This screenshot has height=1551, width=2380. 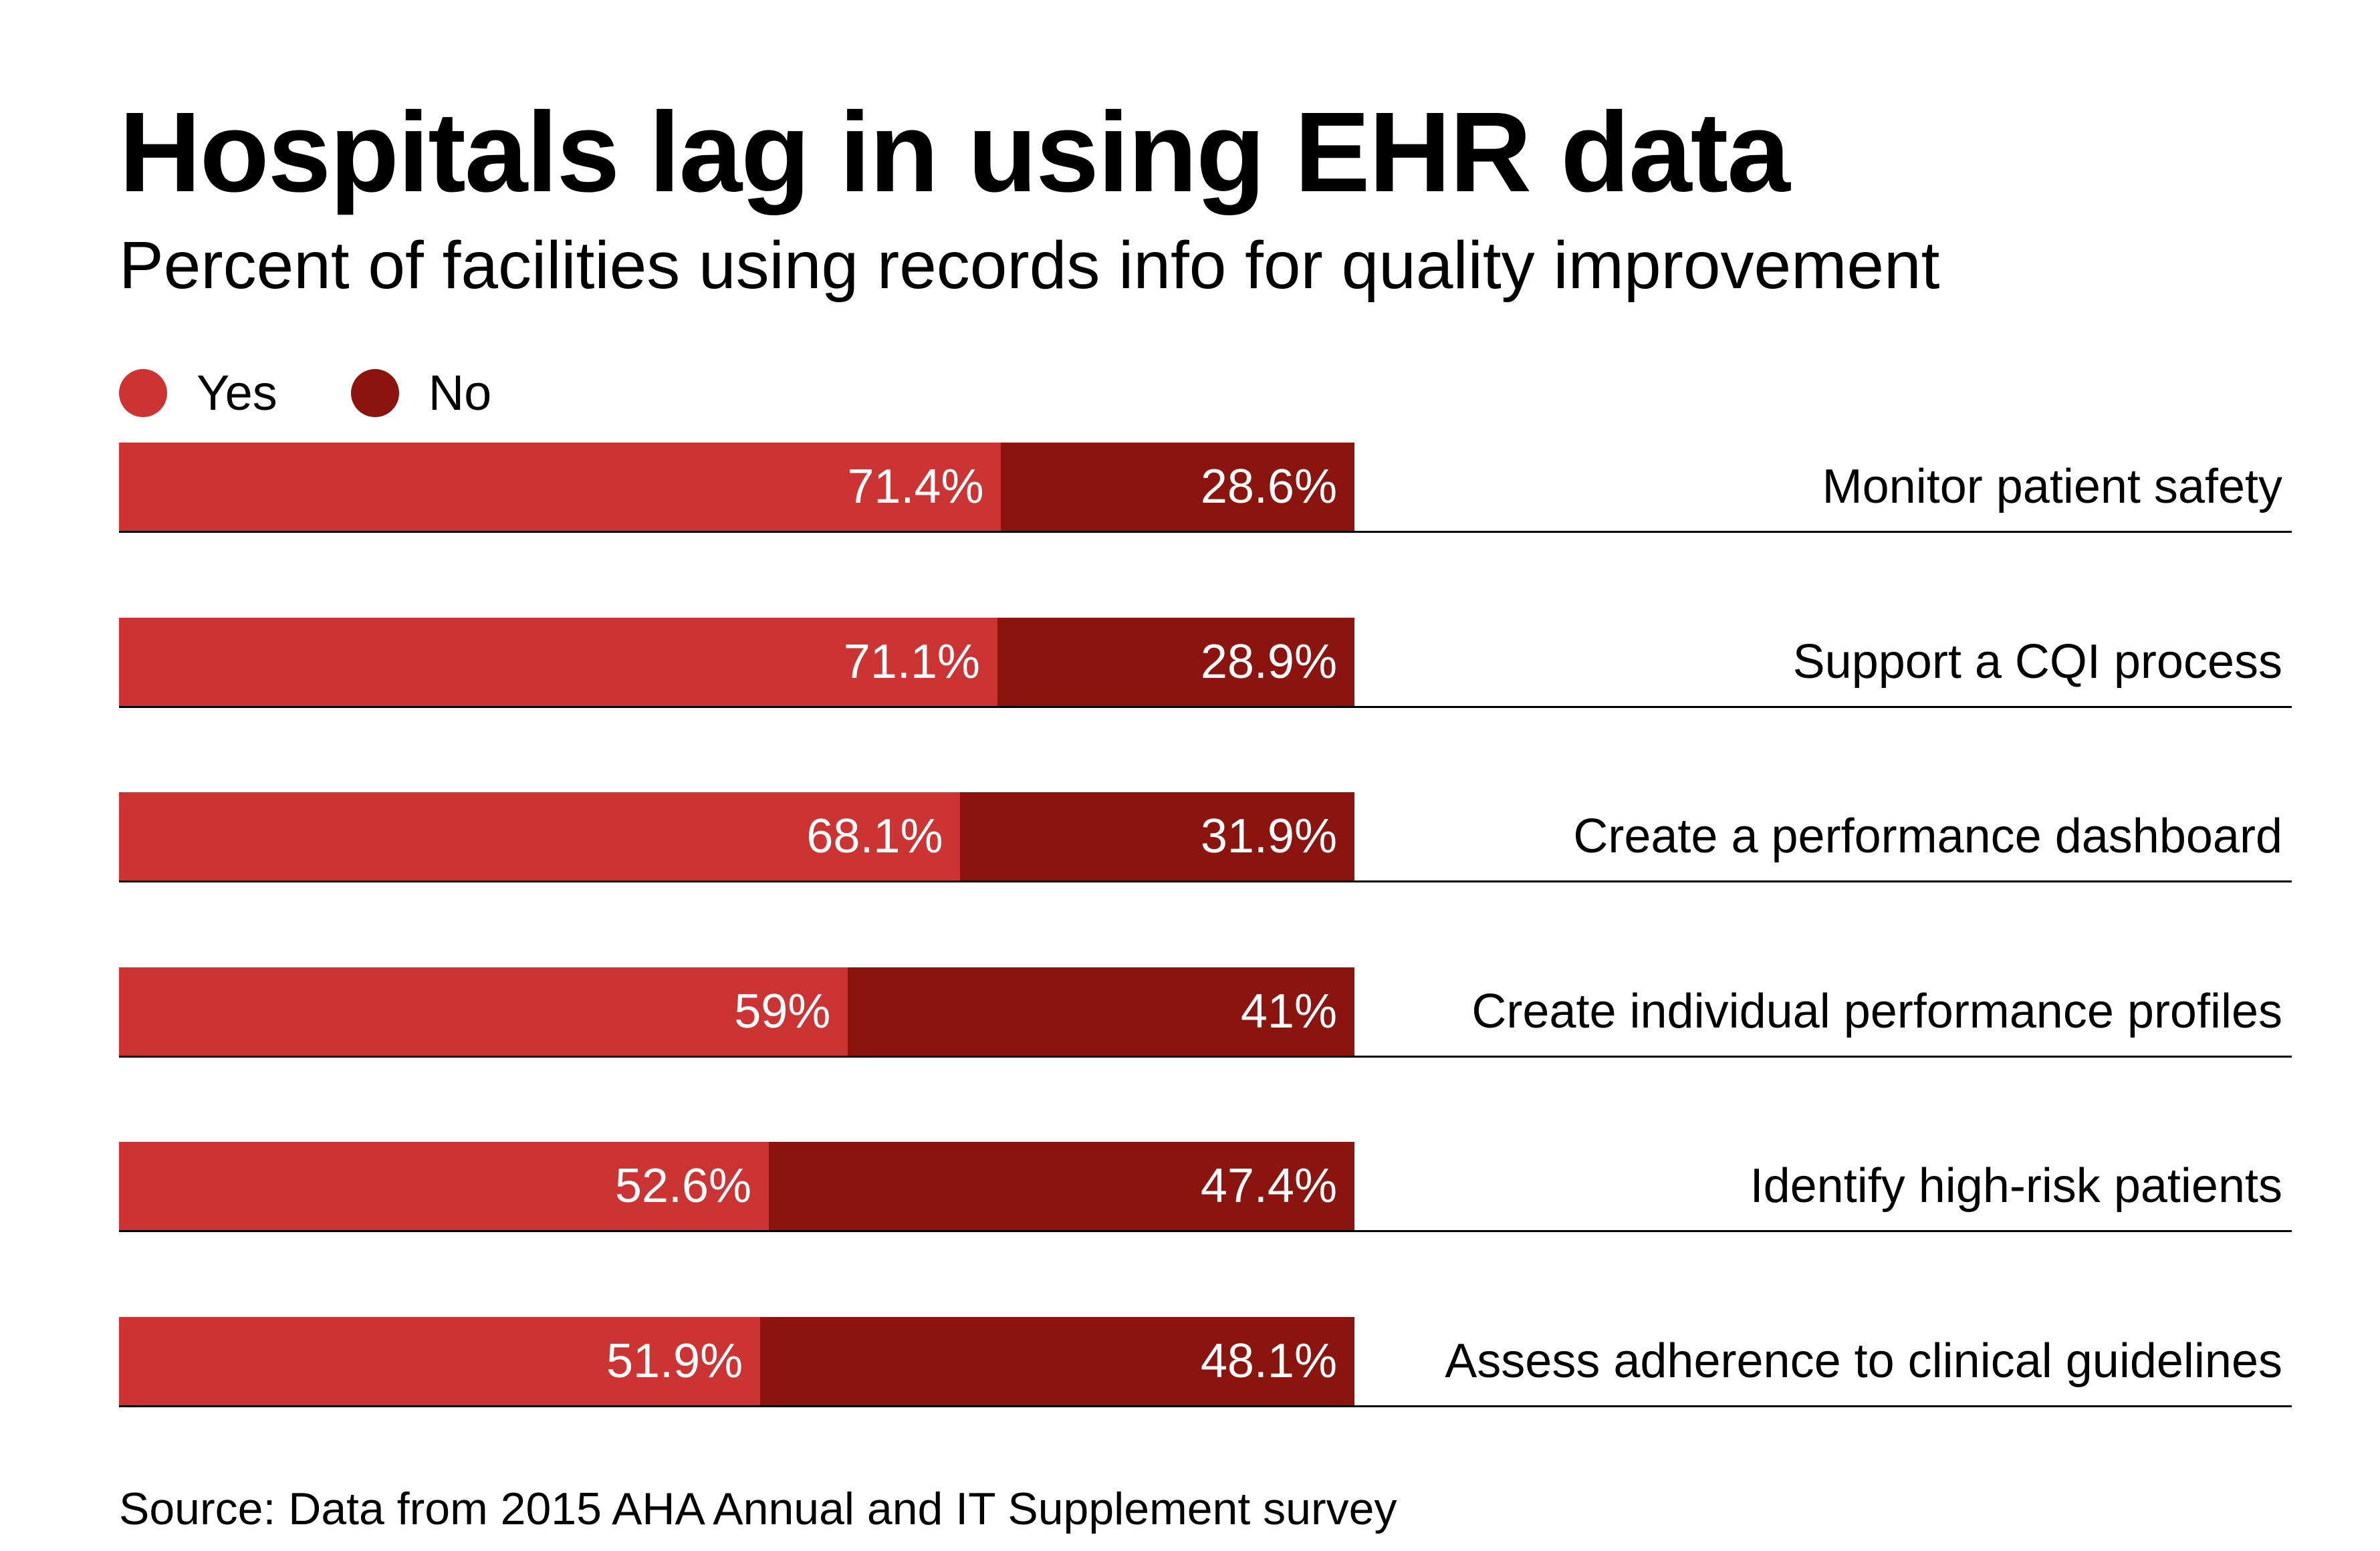 I want to click on category-label: Assess adherence to clinical guidelines, so click(x=1863, y=1361).